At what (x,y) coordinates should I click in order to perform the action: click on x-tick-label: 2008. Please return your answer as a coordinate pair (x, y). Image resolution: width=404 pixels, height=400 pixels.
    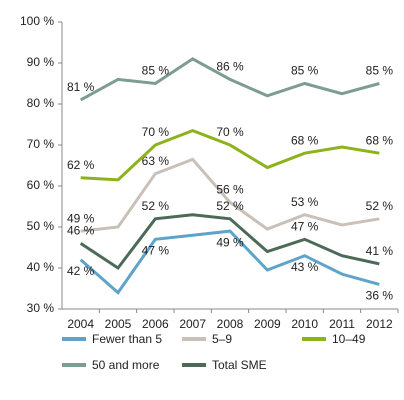
    Looking at the image, I should click on (230, 323).